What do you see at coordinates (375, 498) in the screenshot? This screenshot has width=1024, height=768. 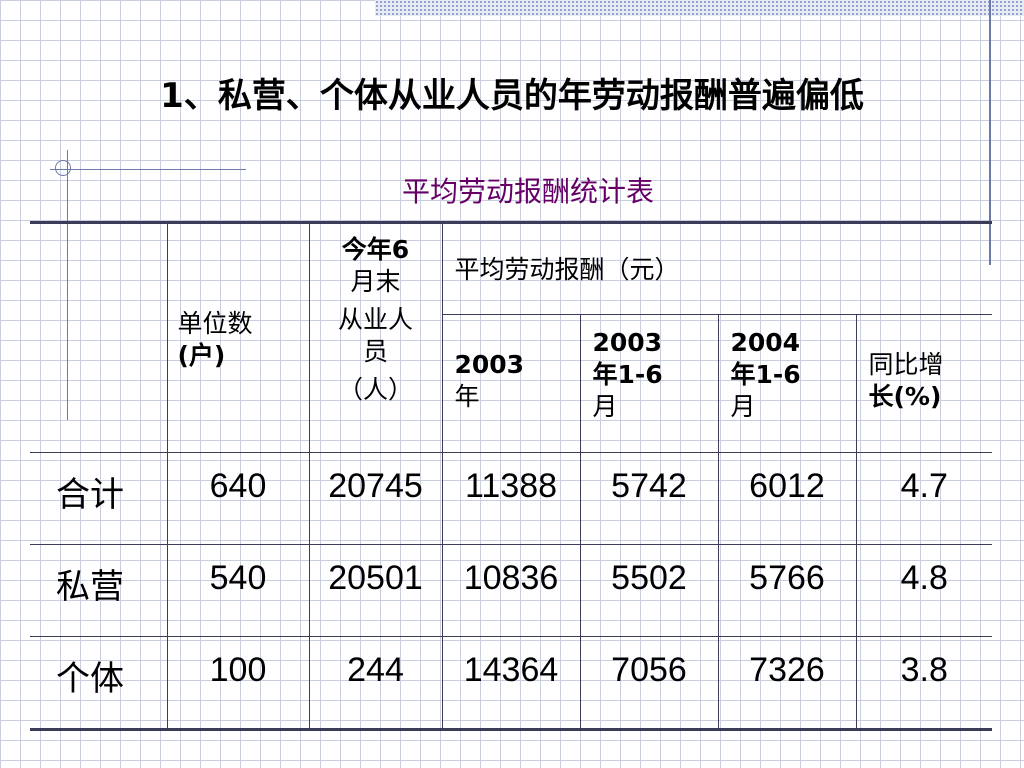 I see `cell-employees: 20745` at bounding box center [375, 498].